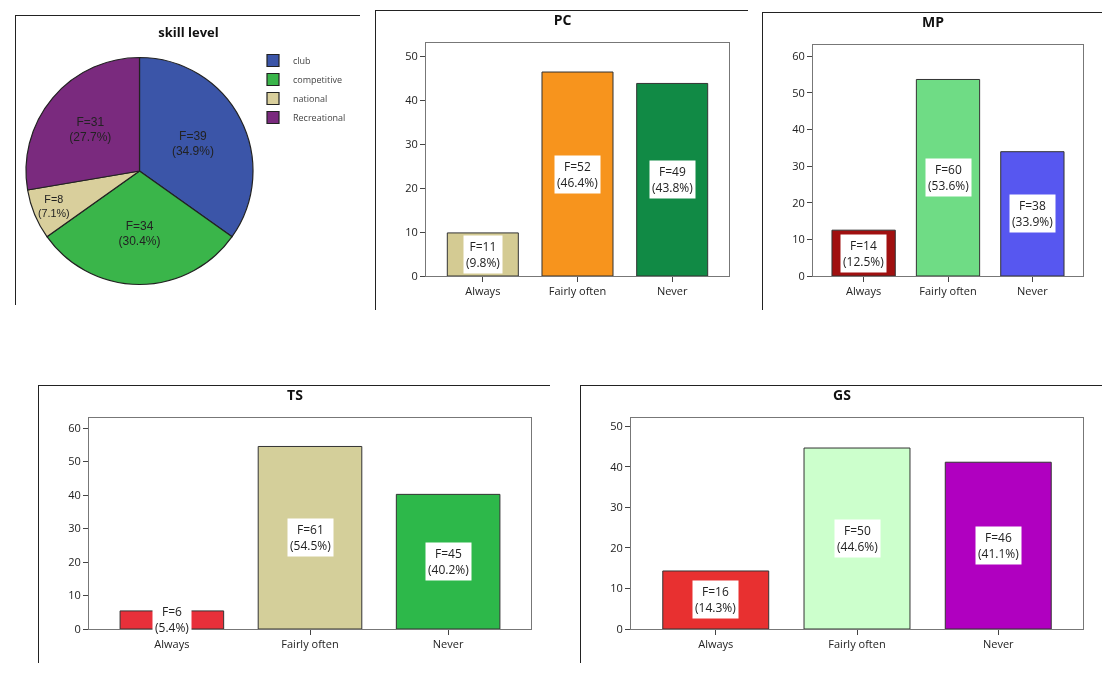  What do you see at coordinates (319, 118) in the screenshot?
I see `legend-label: Recreational` at bounding box center [319, 118].